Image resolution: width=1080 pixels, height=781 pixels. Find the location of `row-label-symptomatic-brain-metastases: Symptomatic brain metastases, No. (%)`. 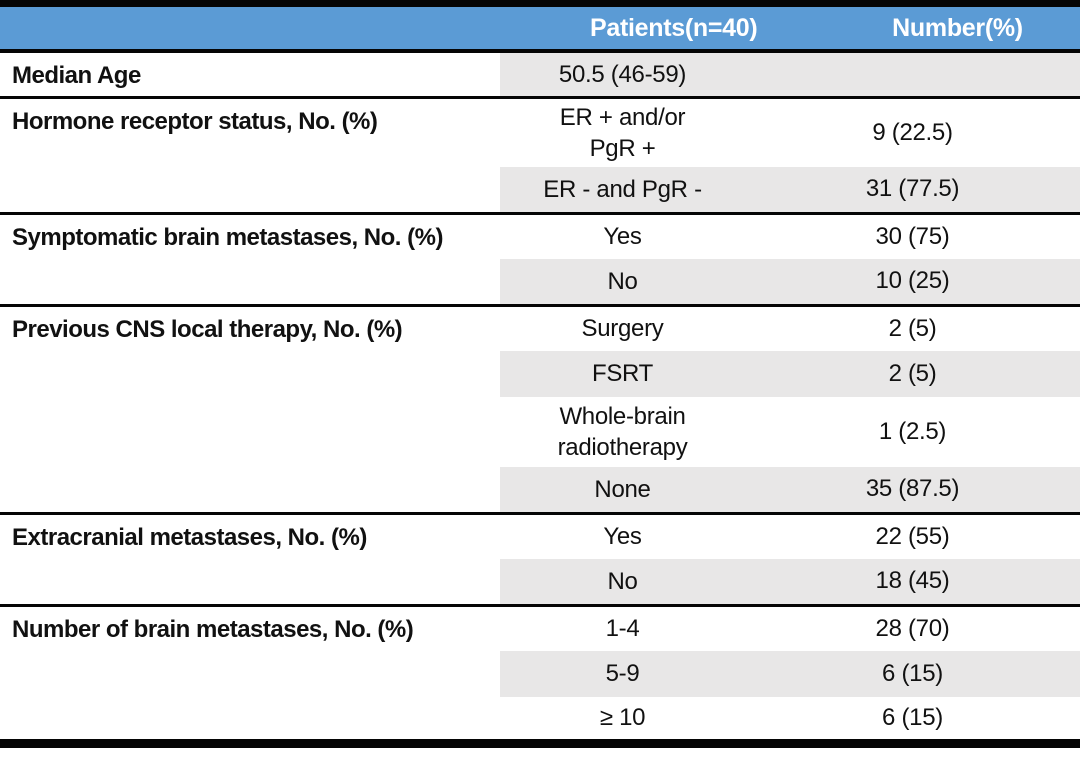

row-label-symptomatic-brain-metastases: Symptomatic brain metastases, No. (%) is located at coordinates (250, 260).